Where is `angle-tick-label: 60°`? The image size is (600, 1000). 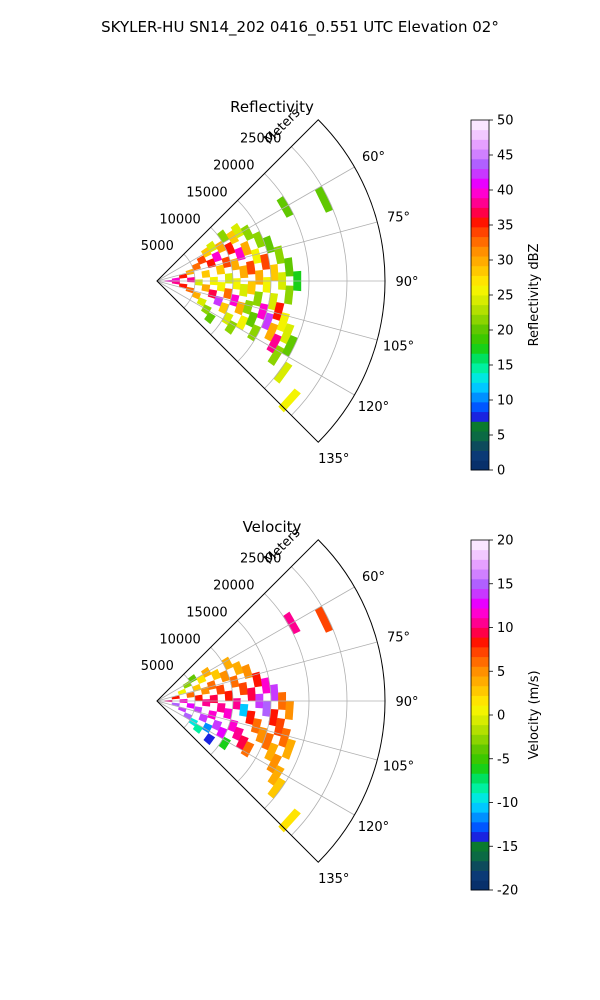 angle-tick-label: 60° is located at coordinates (373, 577).